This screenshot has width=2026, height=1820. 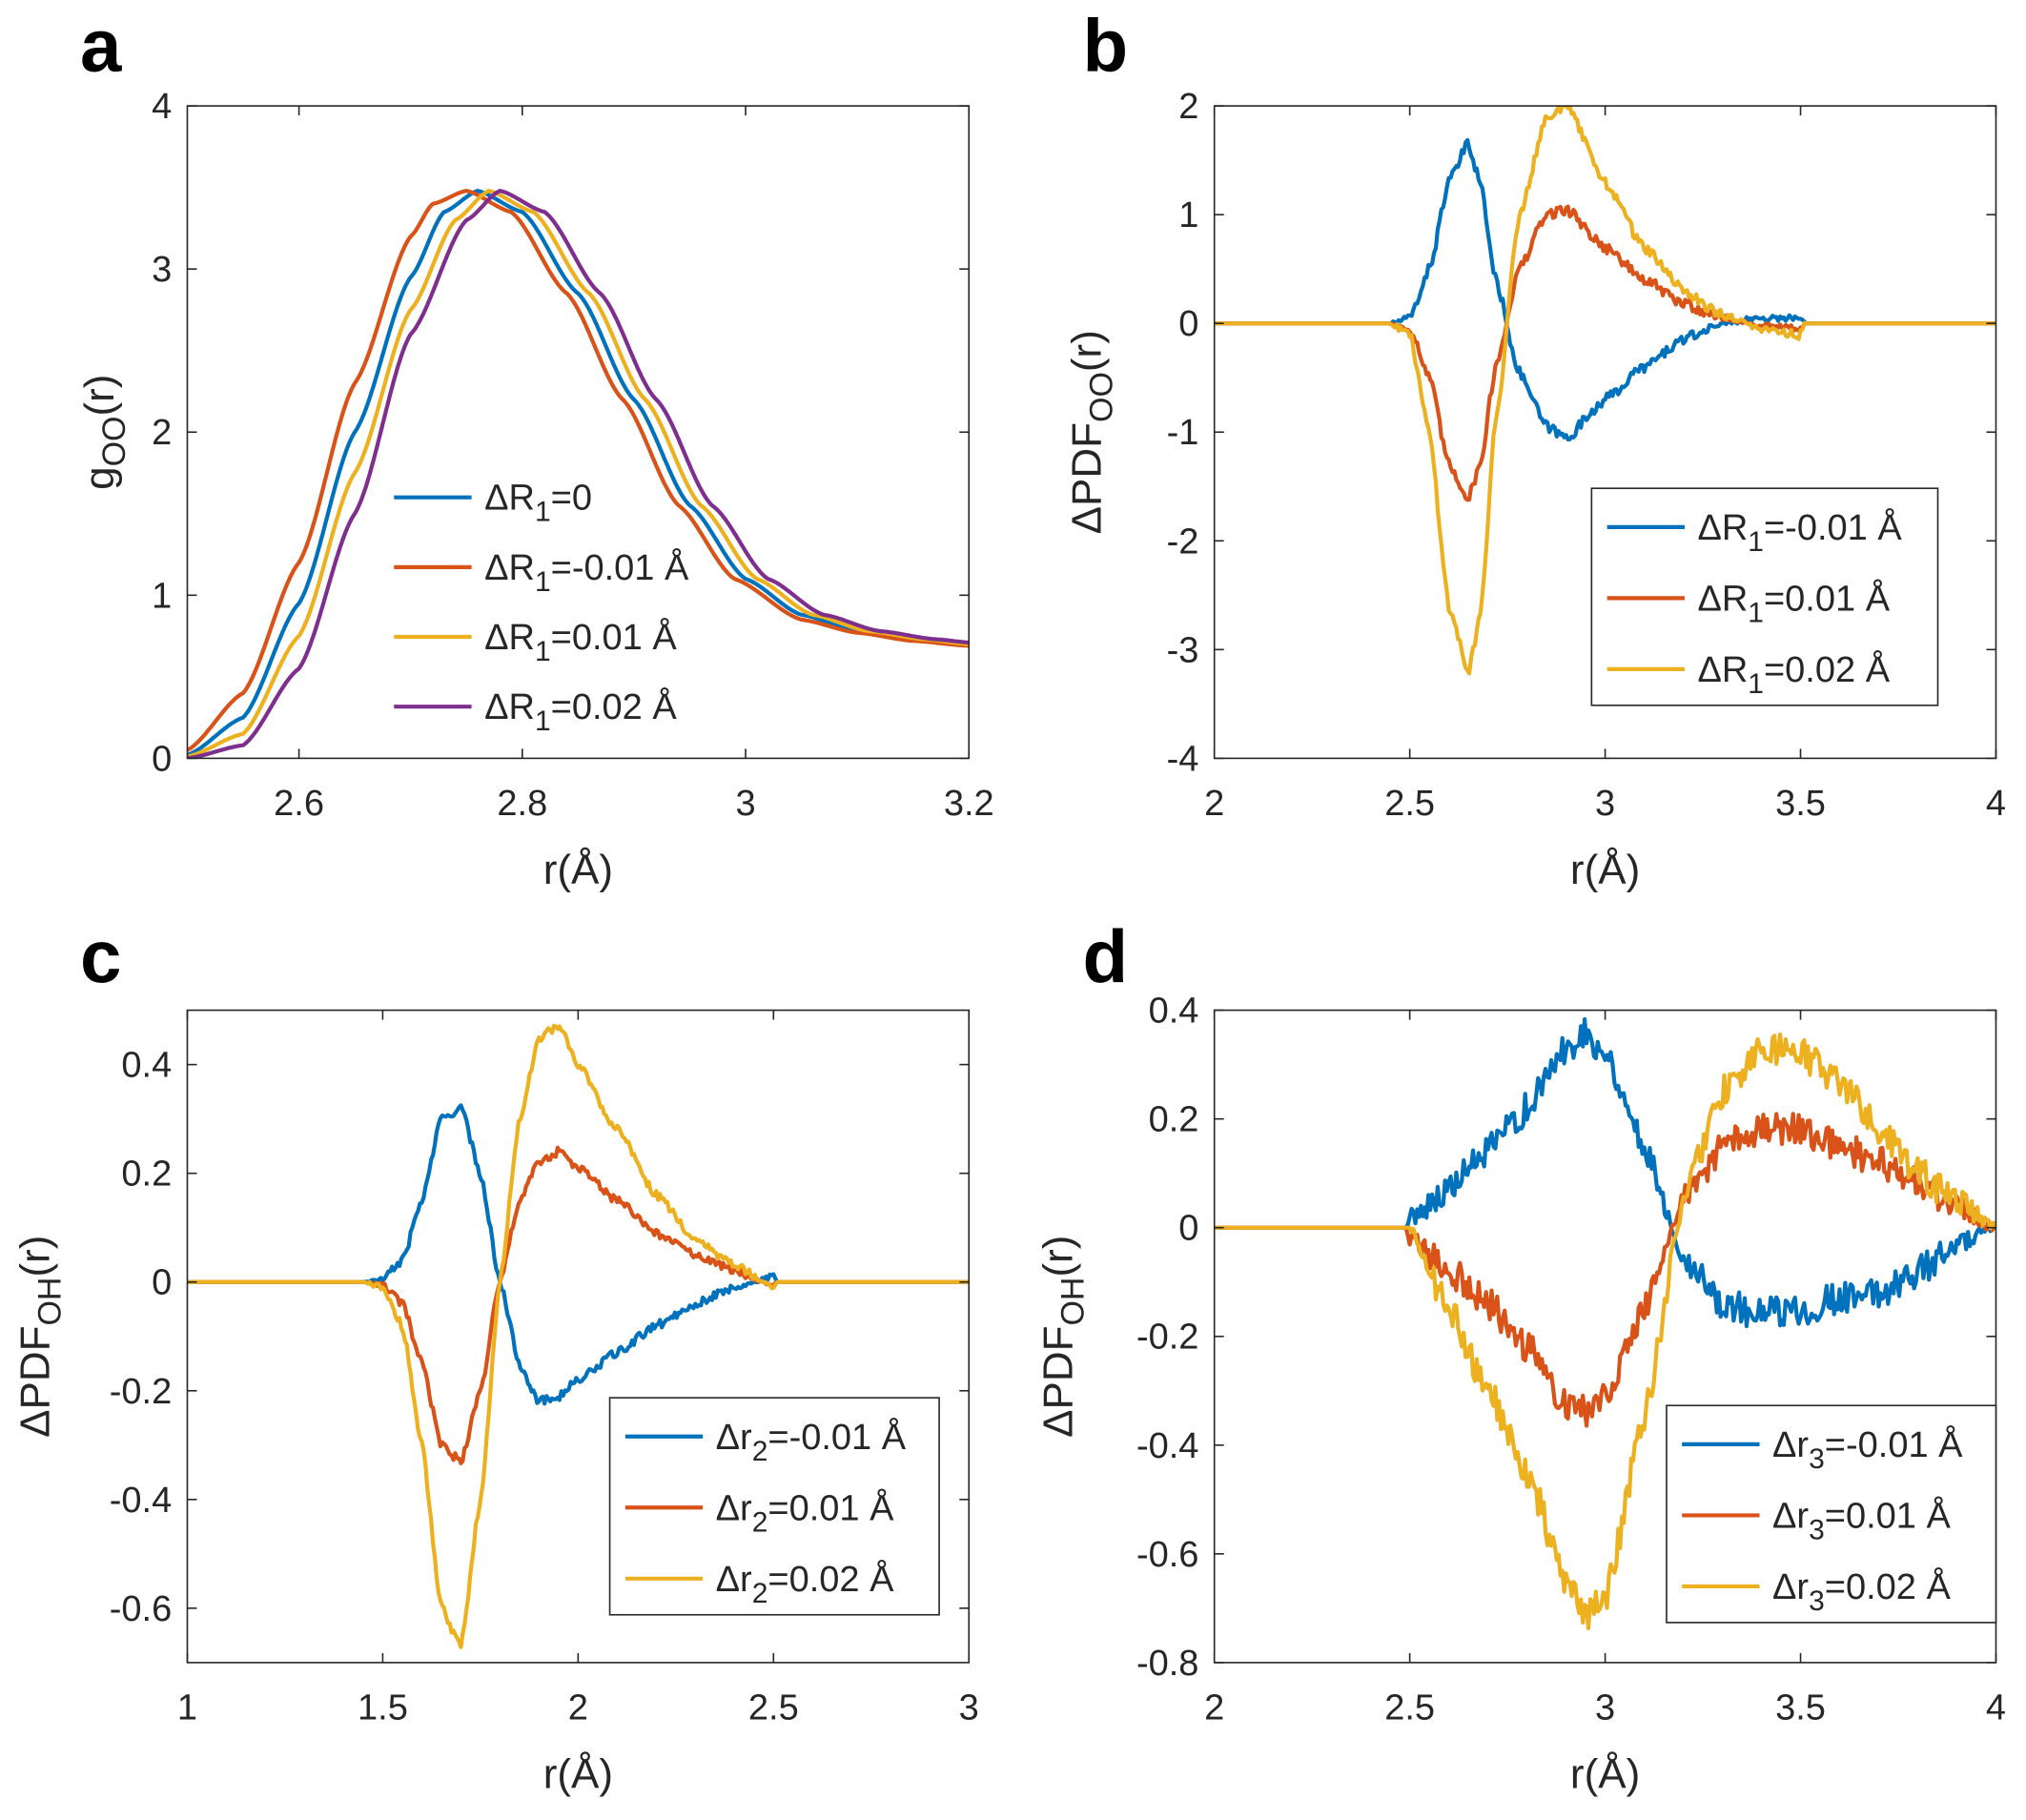 I want to click on panel-letter-c: c, so click(x=101, y=956).